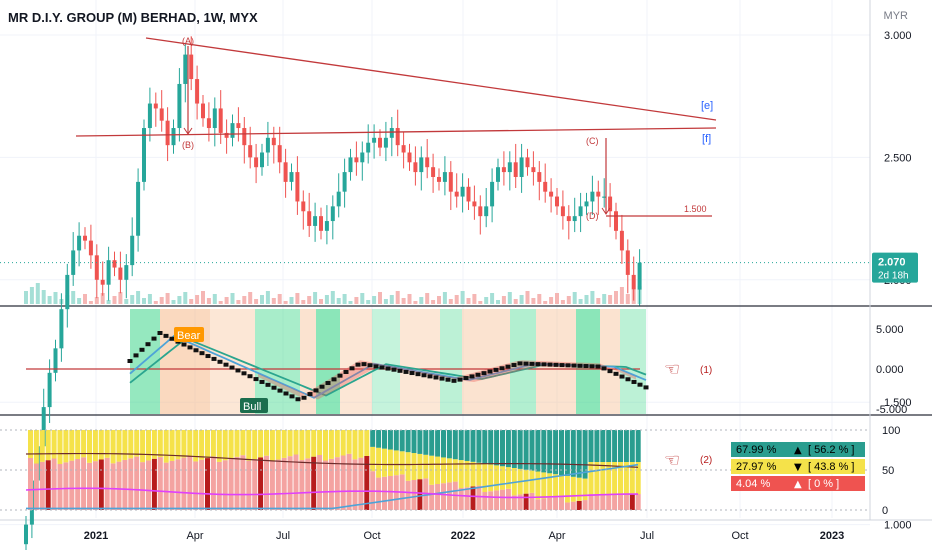 This screenshot has height=550, width=932. Describe the element at coordinates (895, 16) in the screenshot. I see `currency-label: MYR` at that location.